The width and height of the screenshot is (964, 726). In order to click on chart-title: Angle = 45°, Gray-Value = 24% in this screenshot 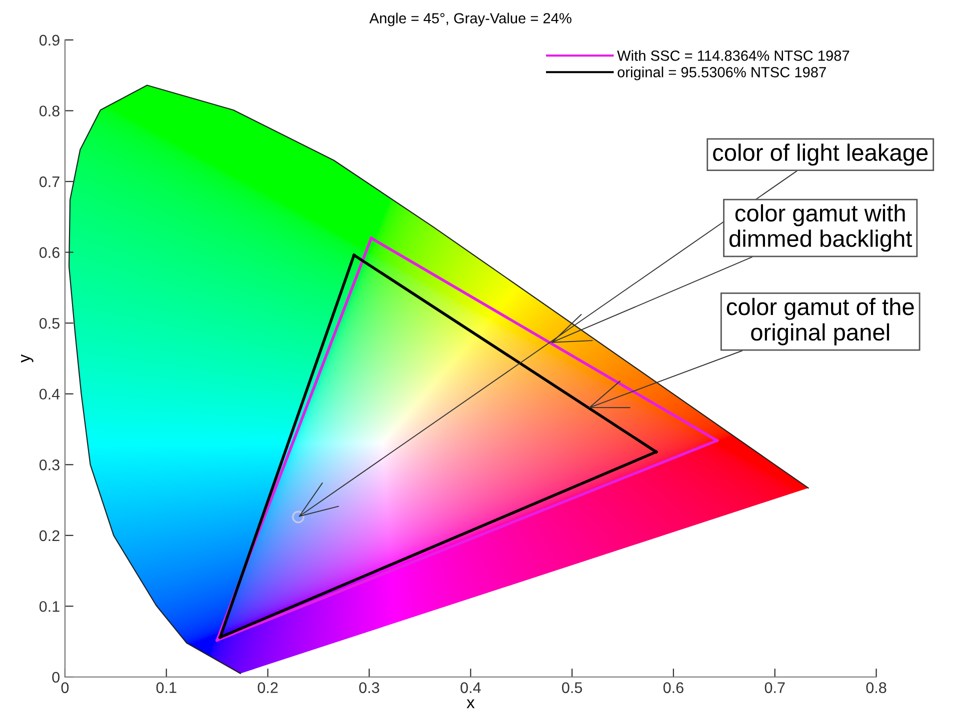, I will do `click(470, 19)`.